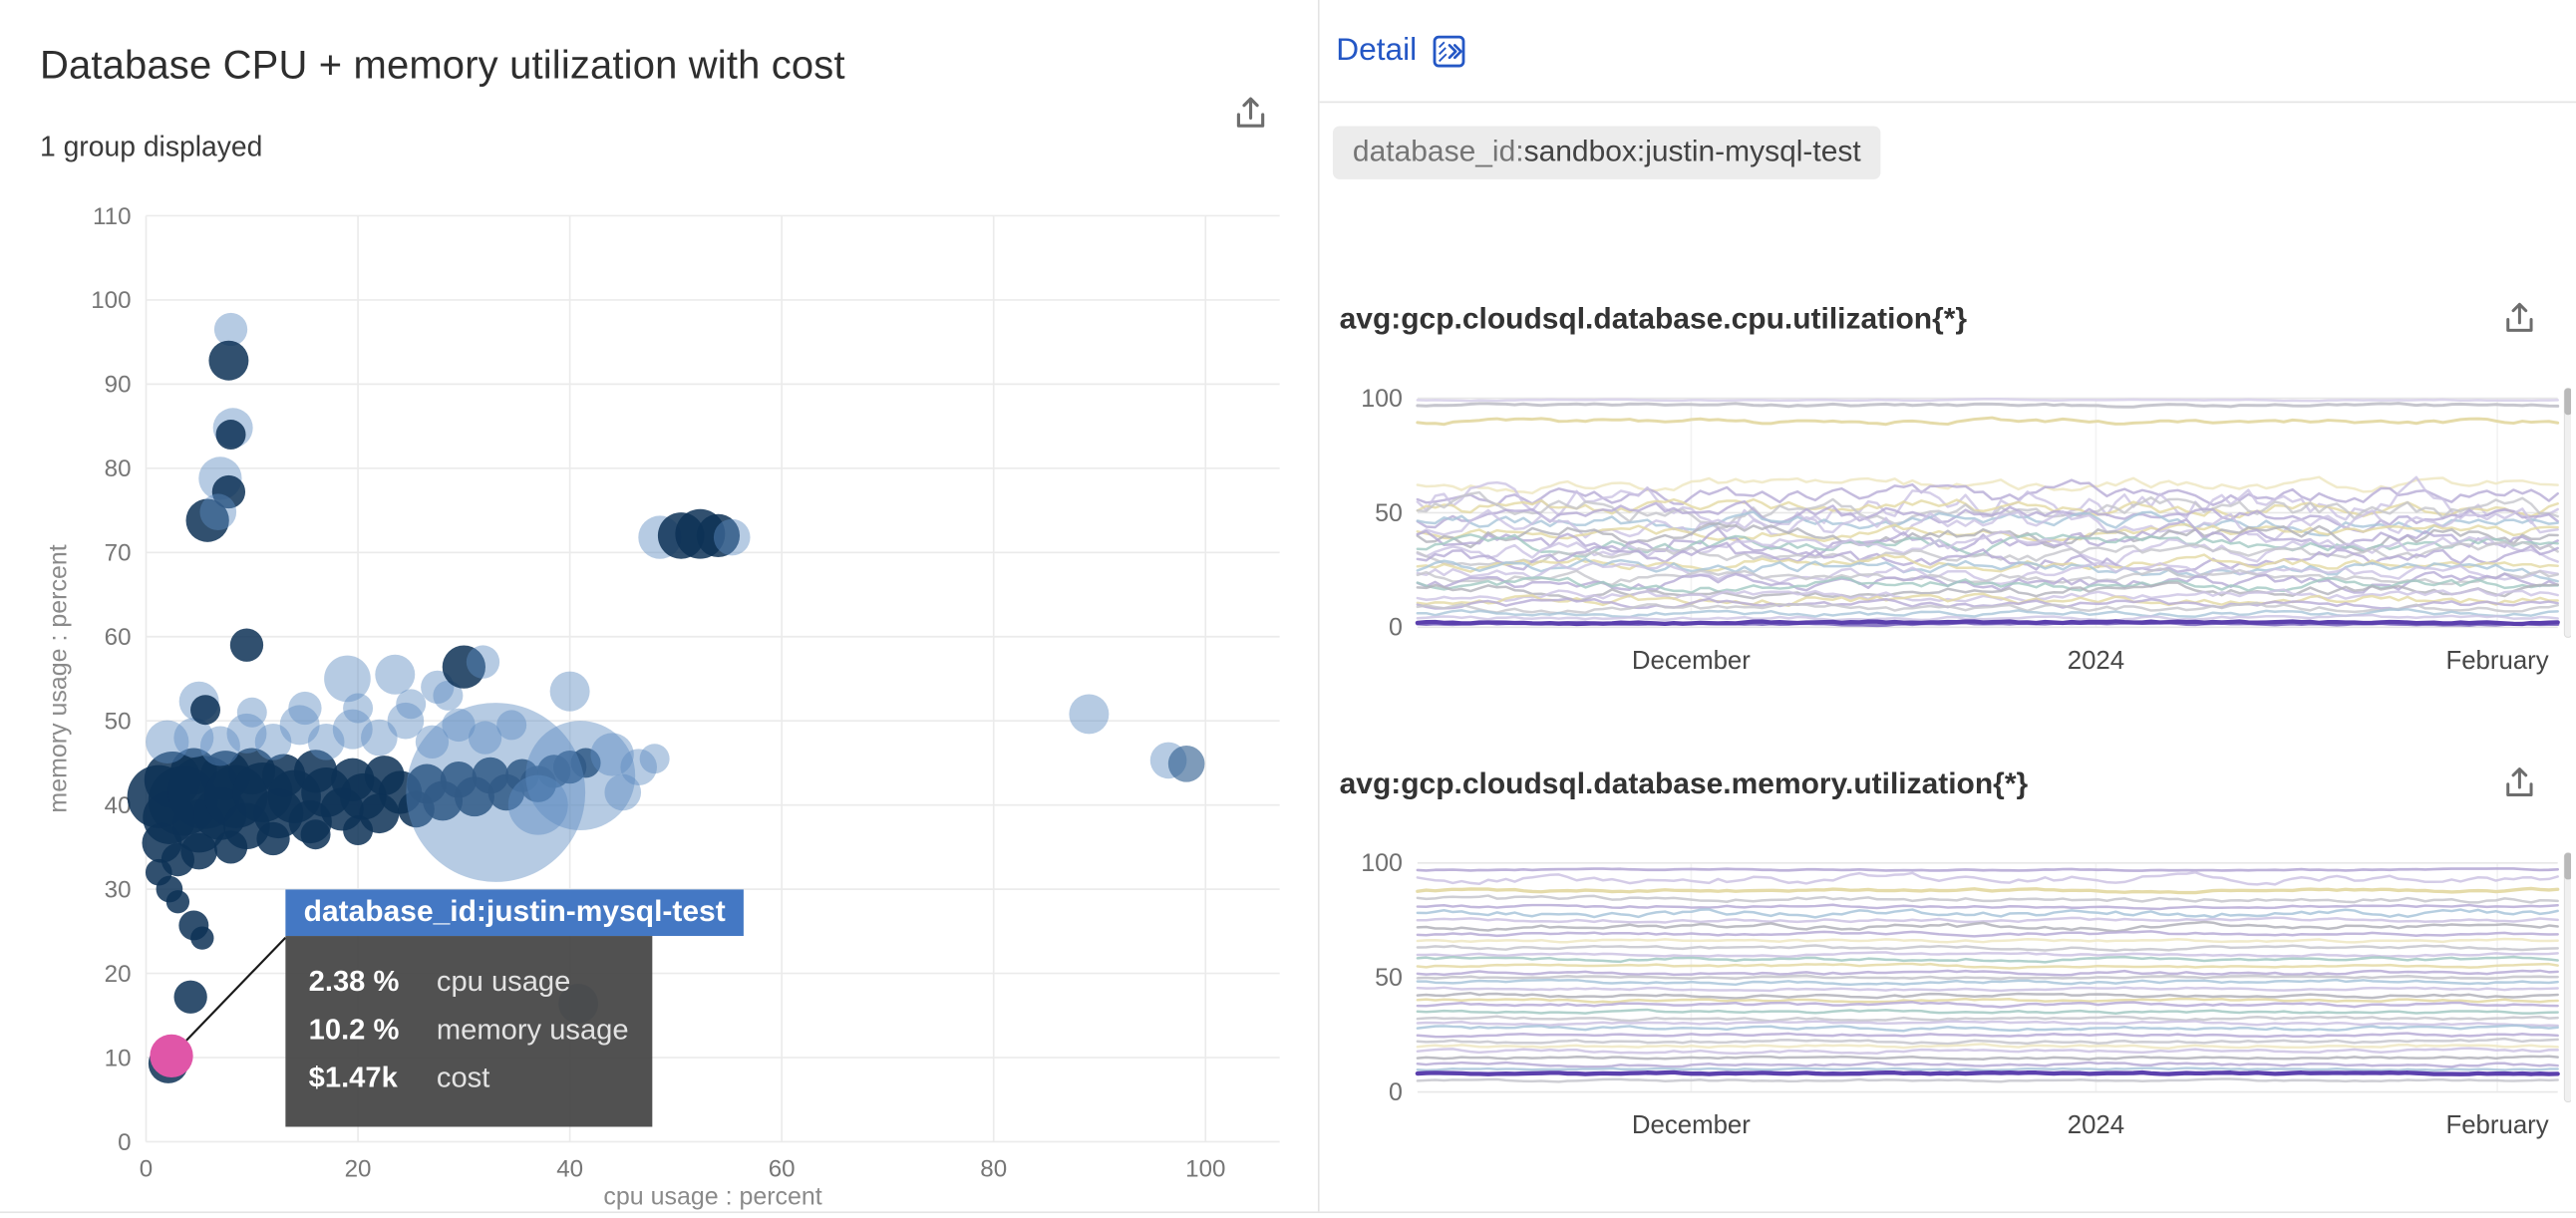 Image resolution: width=2576 pixels, height=1218 pixels. I want to click on detail-link: Detail, so click(1400, 51).